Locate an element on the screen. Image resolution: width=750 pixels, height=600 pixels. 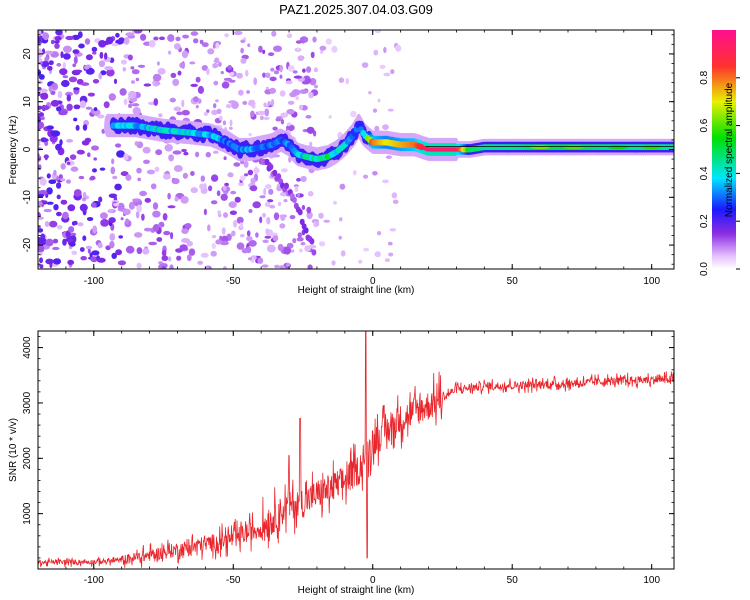
x-tick-label: 100 is located at coordinates (651, 281).